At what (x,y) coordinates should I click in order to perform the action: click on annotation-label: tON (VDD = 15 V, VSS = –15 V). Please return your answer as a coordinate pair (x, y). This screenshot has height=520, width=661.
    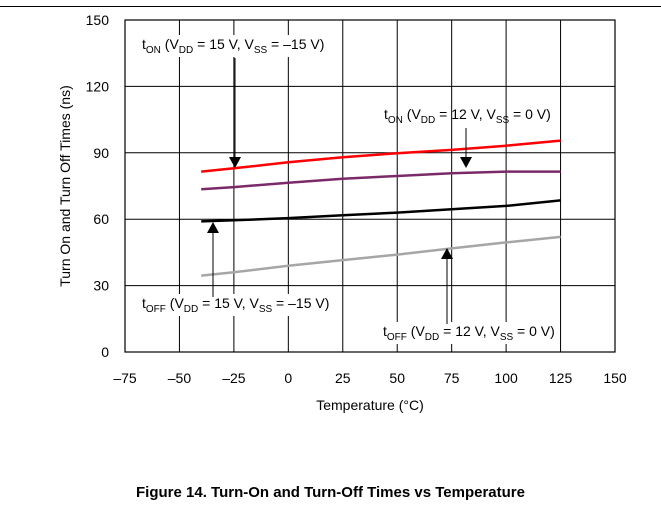
    Looking at the image, I should click on (233, 46).